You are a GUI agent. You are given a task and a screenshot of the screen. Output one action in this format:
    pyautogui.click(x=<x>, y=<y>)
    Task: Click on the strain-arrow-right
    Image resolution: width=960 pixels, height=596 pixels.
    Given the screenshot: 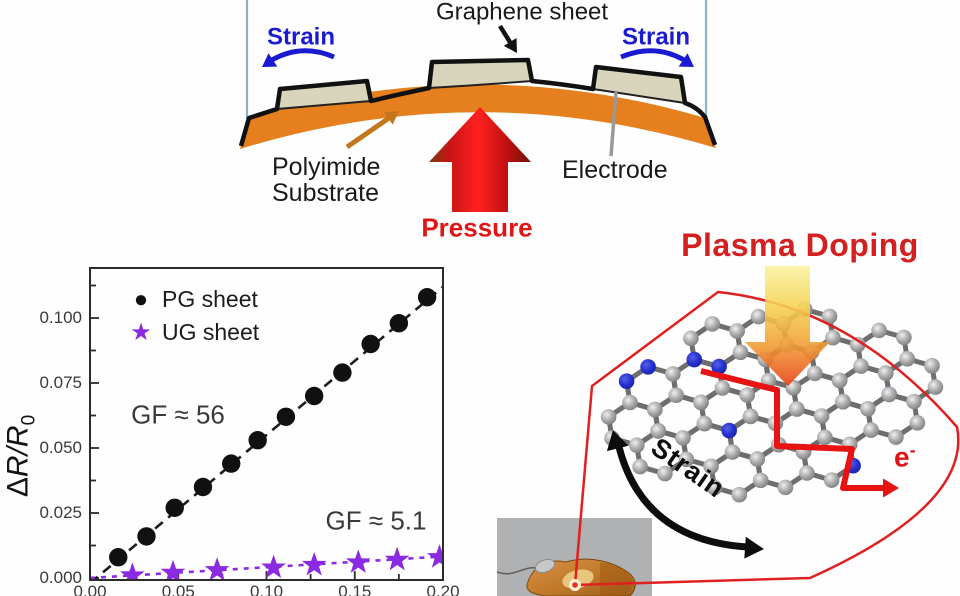 What is the action you would take?
    pyautogui.click(x=655, y=57)
    